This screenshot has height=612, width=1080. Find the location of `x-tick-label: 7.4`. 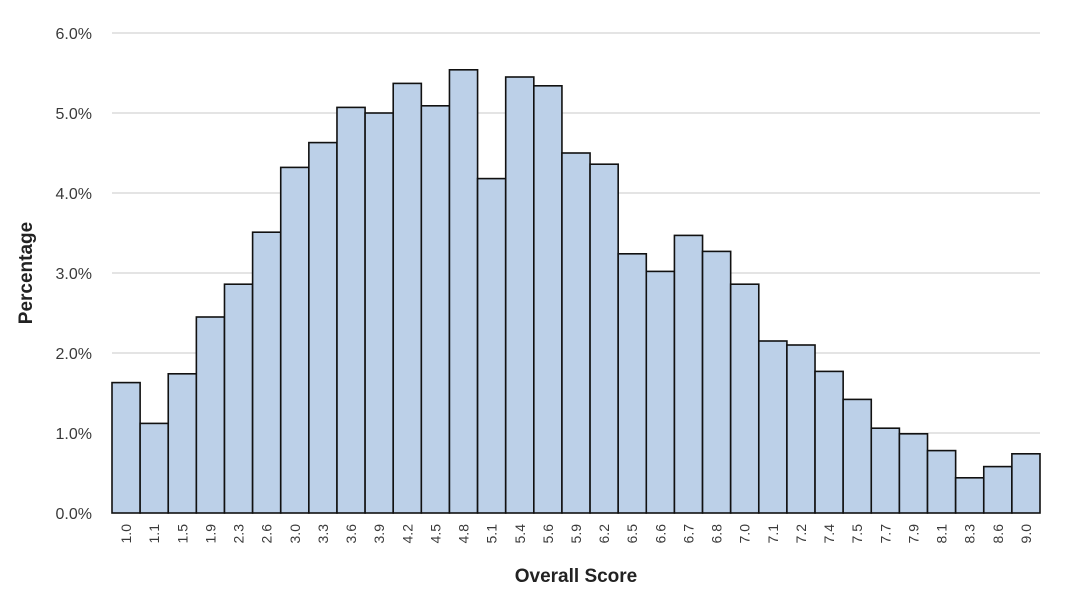

x-tick-label: 7.4 is located at coordinates (829, 534).